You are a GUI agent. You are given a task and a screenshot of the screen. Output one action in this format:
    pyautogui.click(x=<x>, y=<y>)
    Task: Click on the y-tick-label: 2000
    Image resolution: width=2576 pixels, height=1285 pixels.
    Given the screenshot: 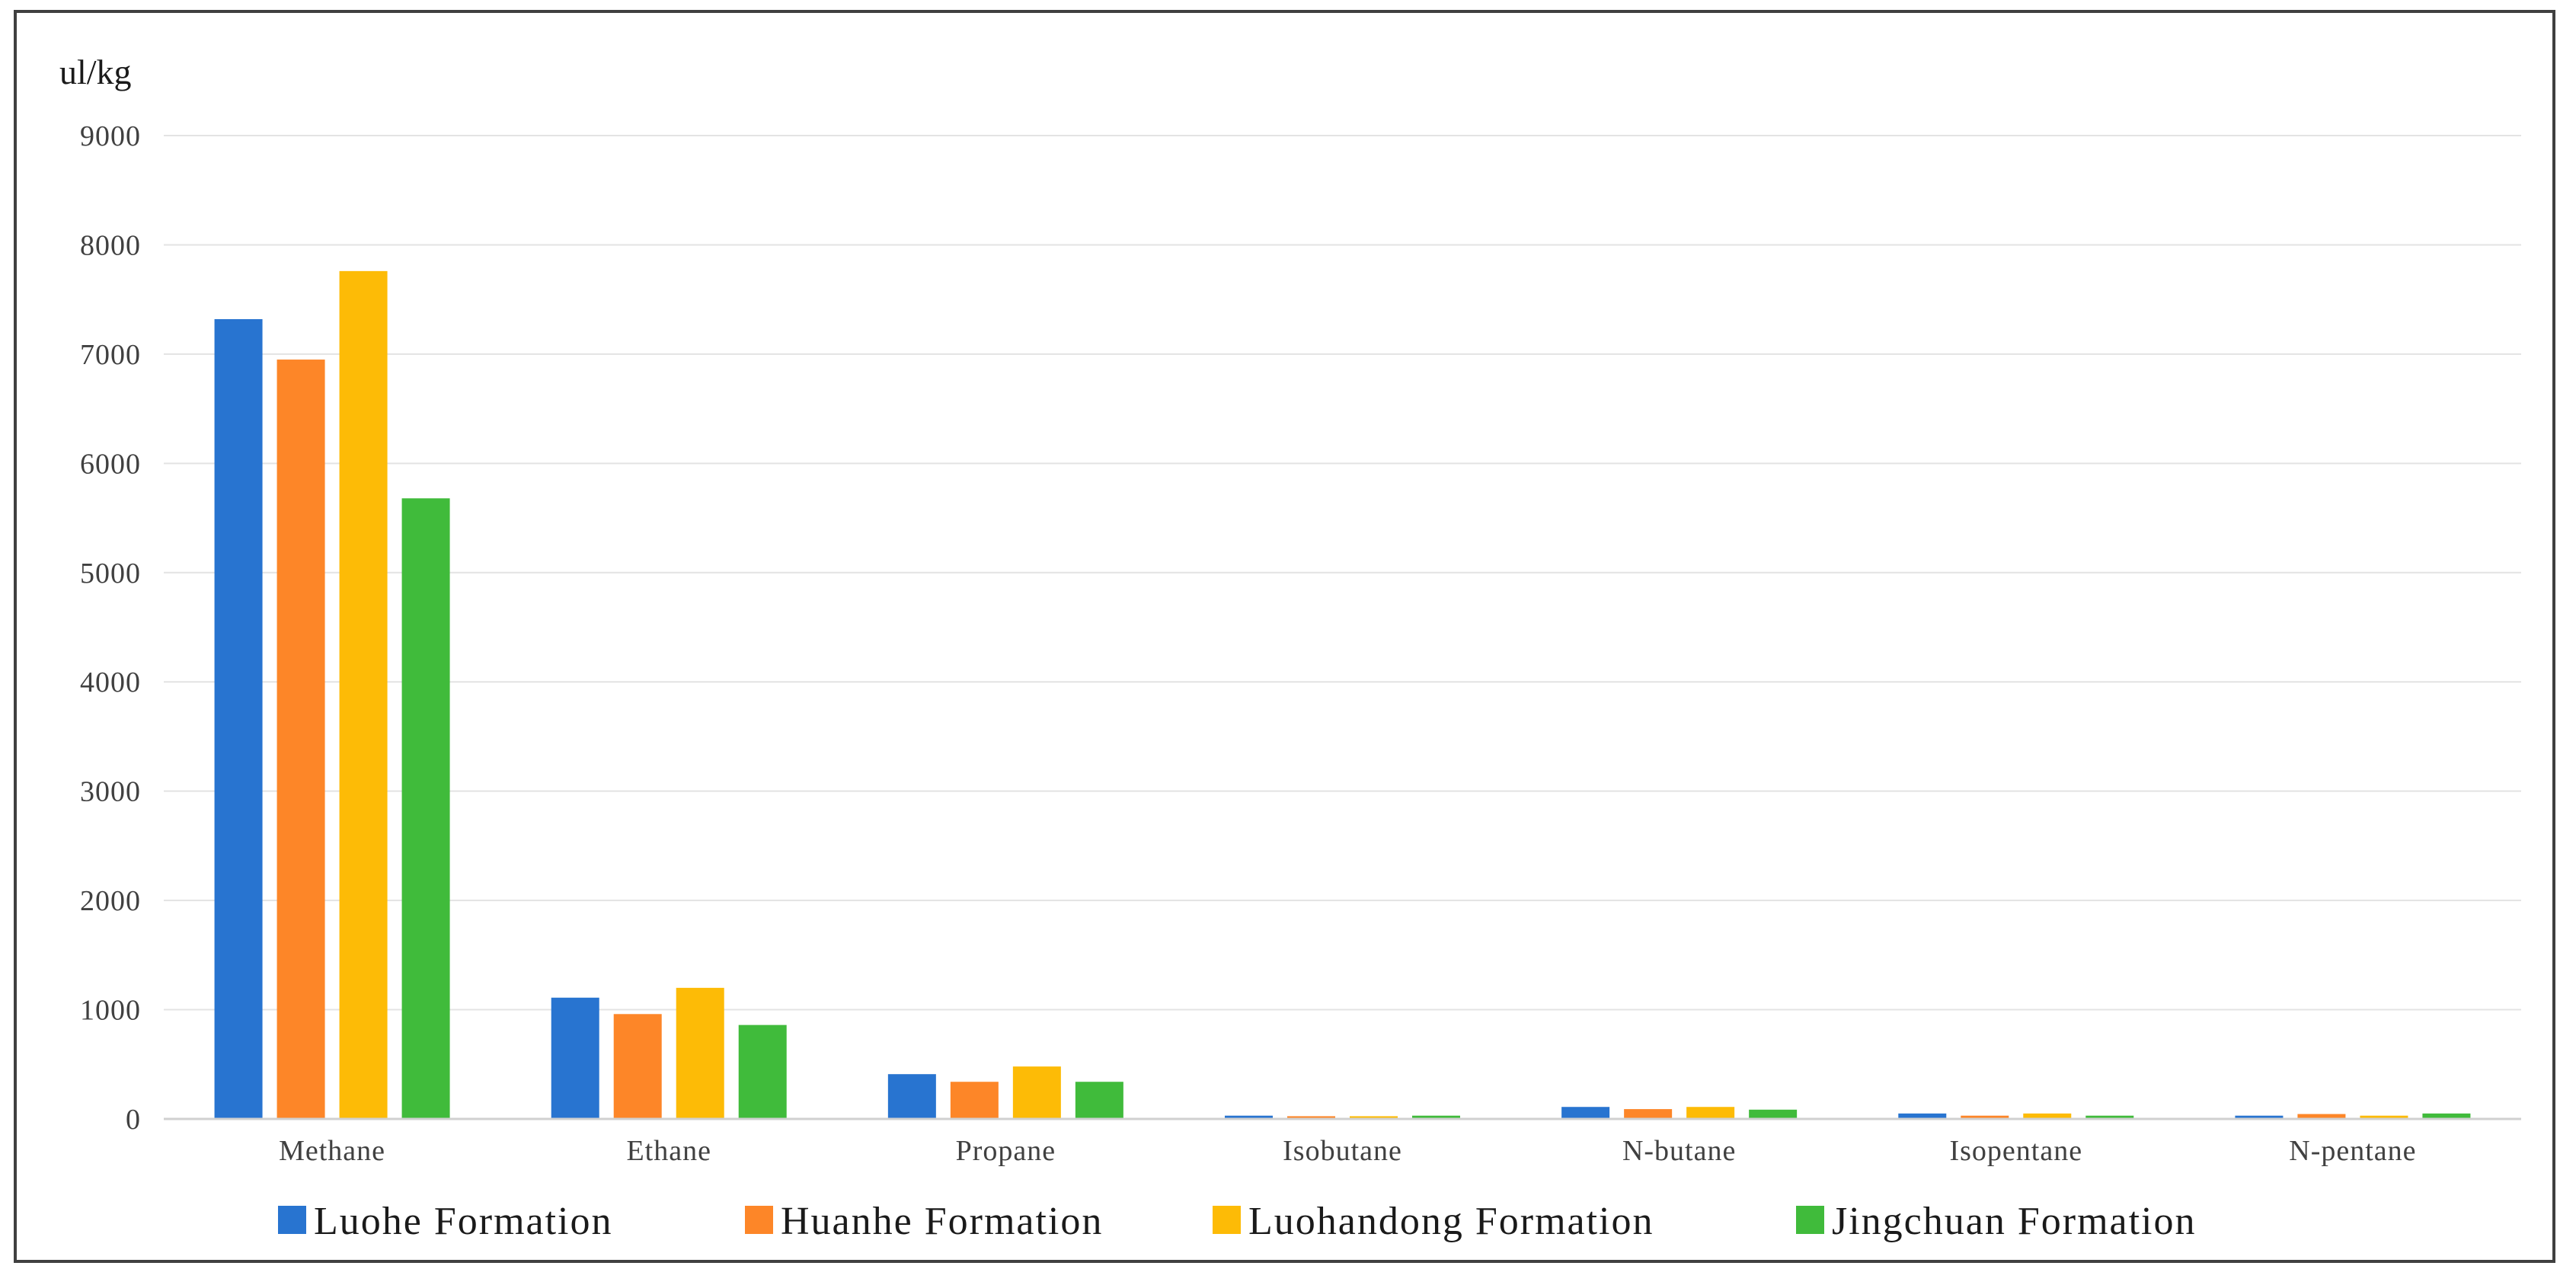 What is the action you would take?
    pyautogui.click(x=110, y=901)
    